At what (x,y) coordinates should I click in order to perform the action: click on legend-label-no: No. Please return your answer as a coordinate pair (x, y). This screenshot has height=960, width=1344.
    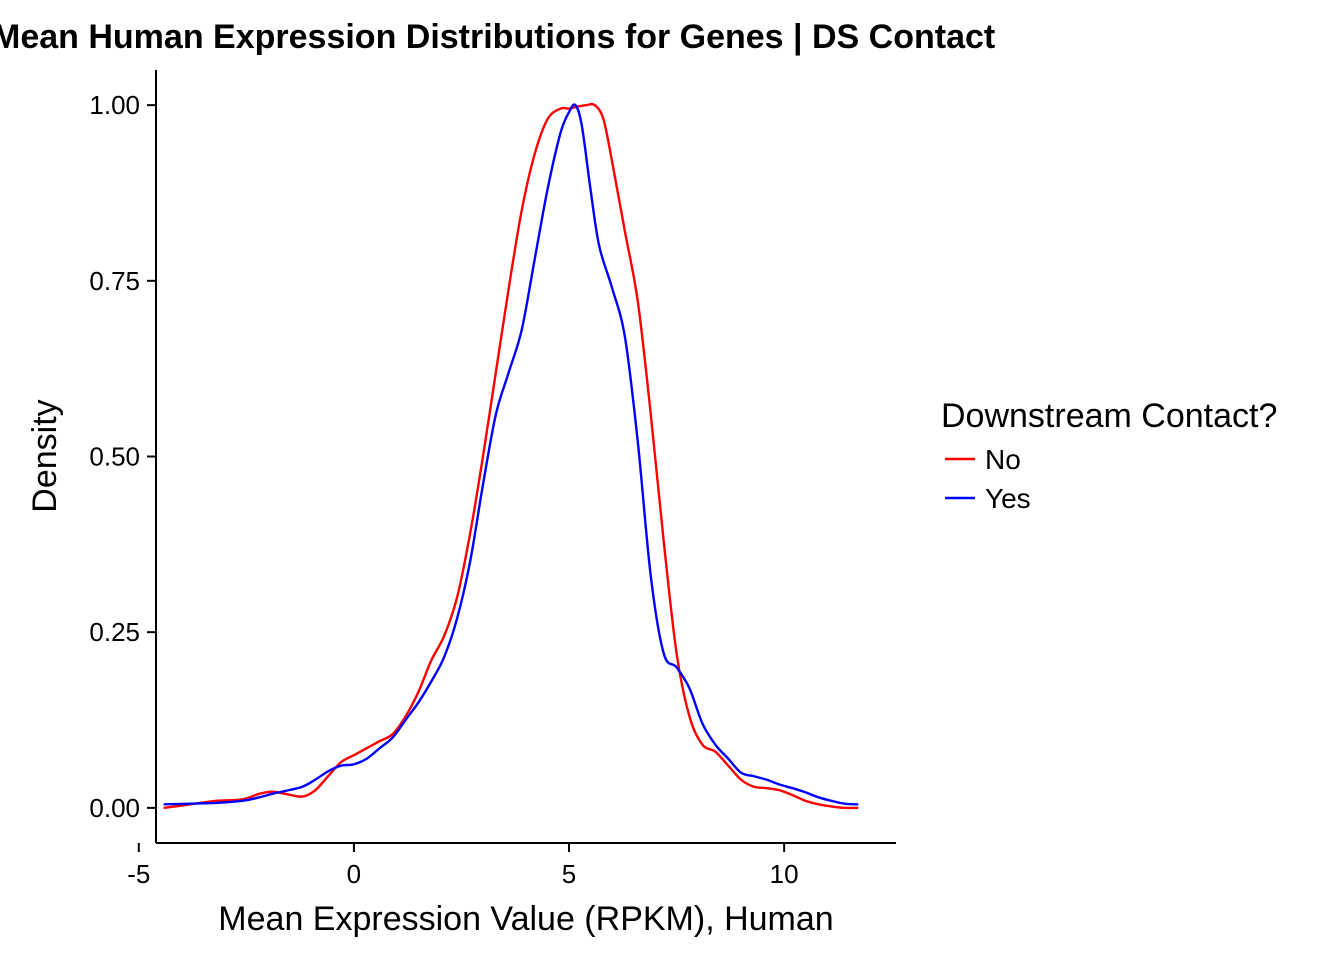
    Looking at the image, I should click on (1003, 459).